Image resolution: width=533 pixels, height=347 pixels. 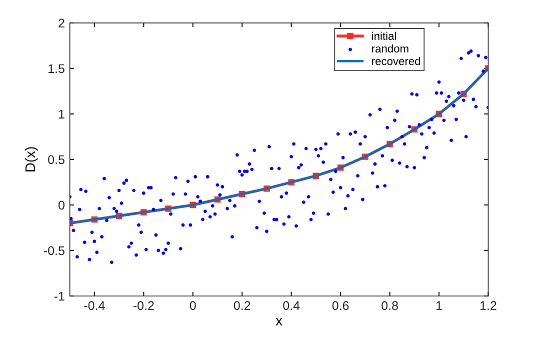 What do you see at coordinates (94, 305) in the screenshot?
I see `x-tick-label: -0.4` at bounding box center [94, 305].